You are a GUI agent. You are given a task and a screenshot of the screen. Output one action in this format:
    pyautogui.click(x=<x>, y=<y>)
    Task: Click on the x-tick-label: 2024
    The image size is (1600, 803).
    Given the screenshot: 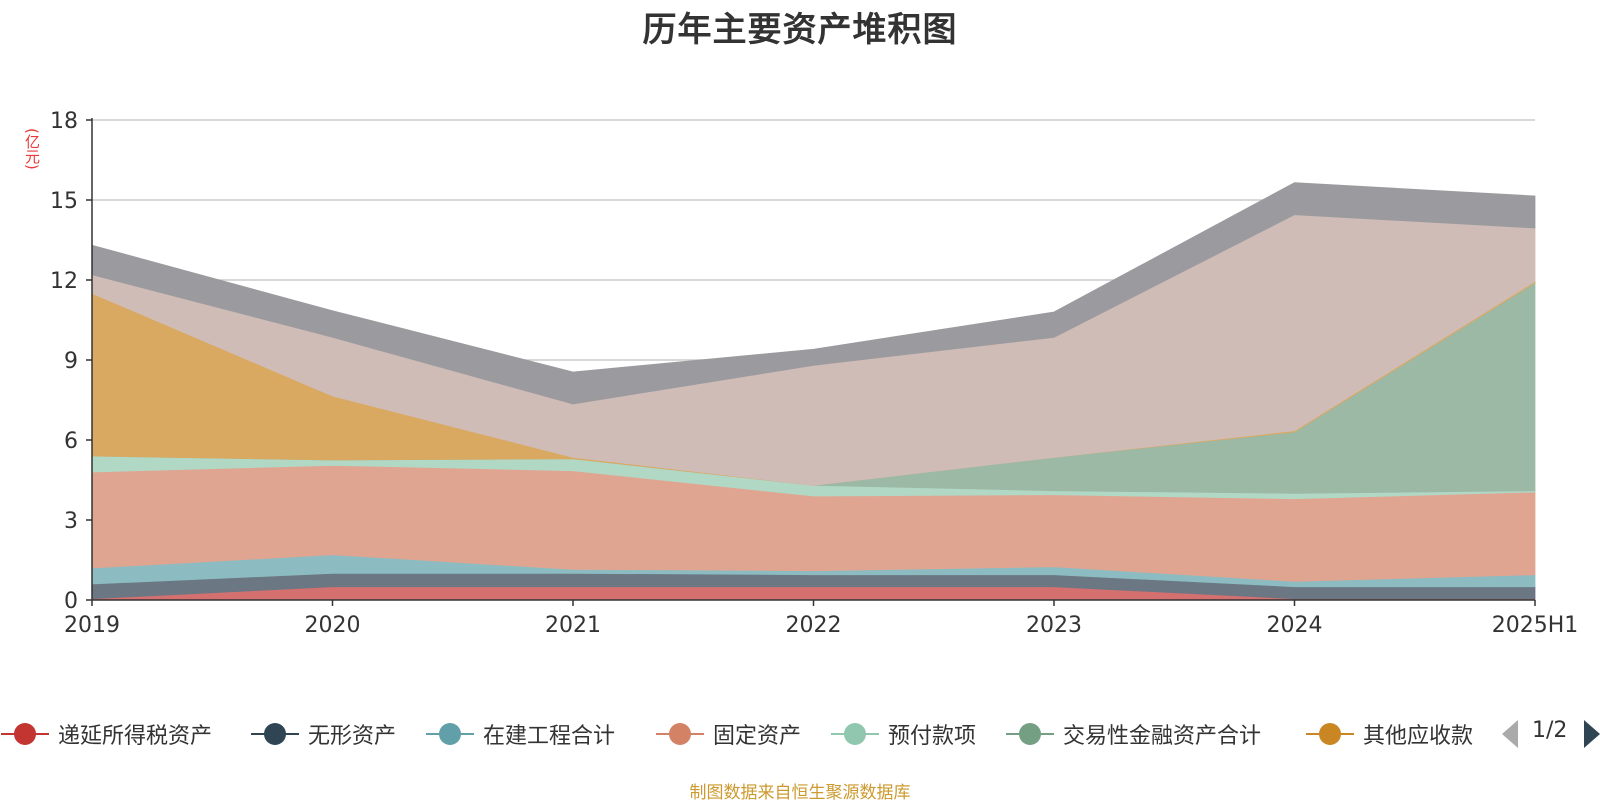 What is the action you would take?
    pyautogui.click(x=1295, y=625)
    